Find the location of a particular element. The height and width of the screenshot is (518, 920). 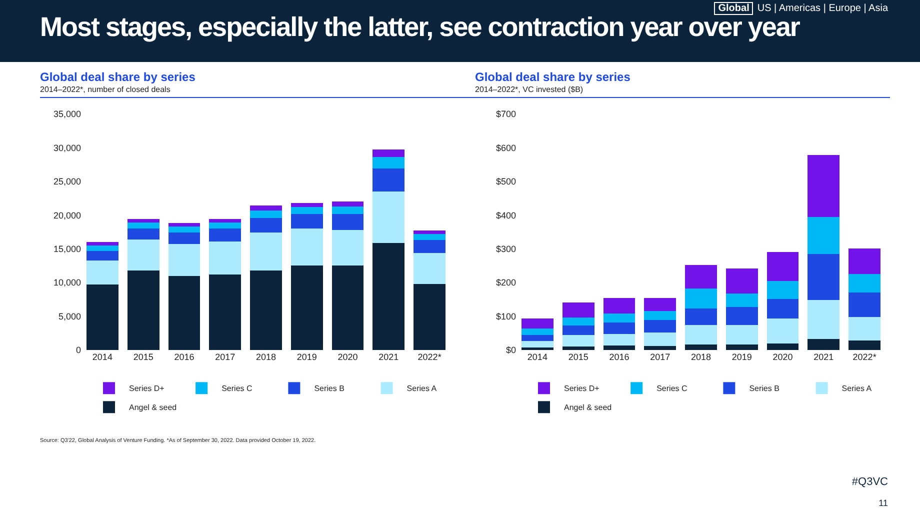

y-tick-label: $100 is located at coordinates (506, 316).